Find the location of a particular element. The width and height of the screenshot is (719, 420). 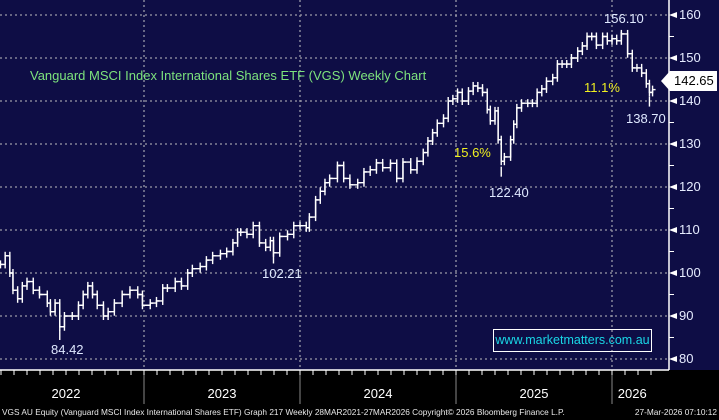

x-tick-label: 2023 is located at coordinates (222, 393).